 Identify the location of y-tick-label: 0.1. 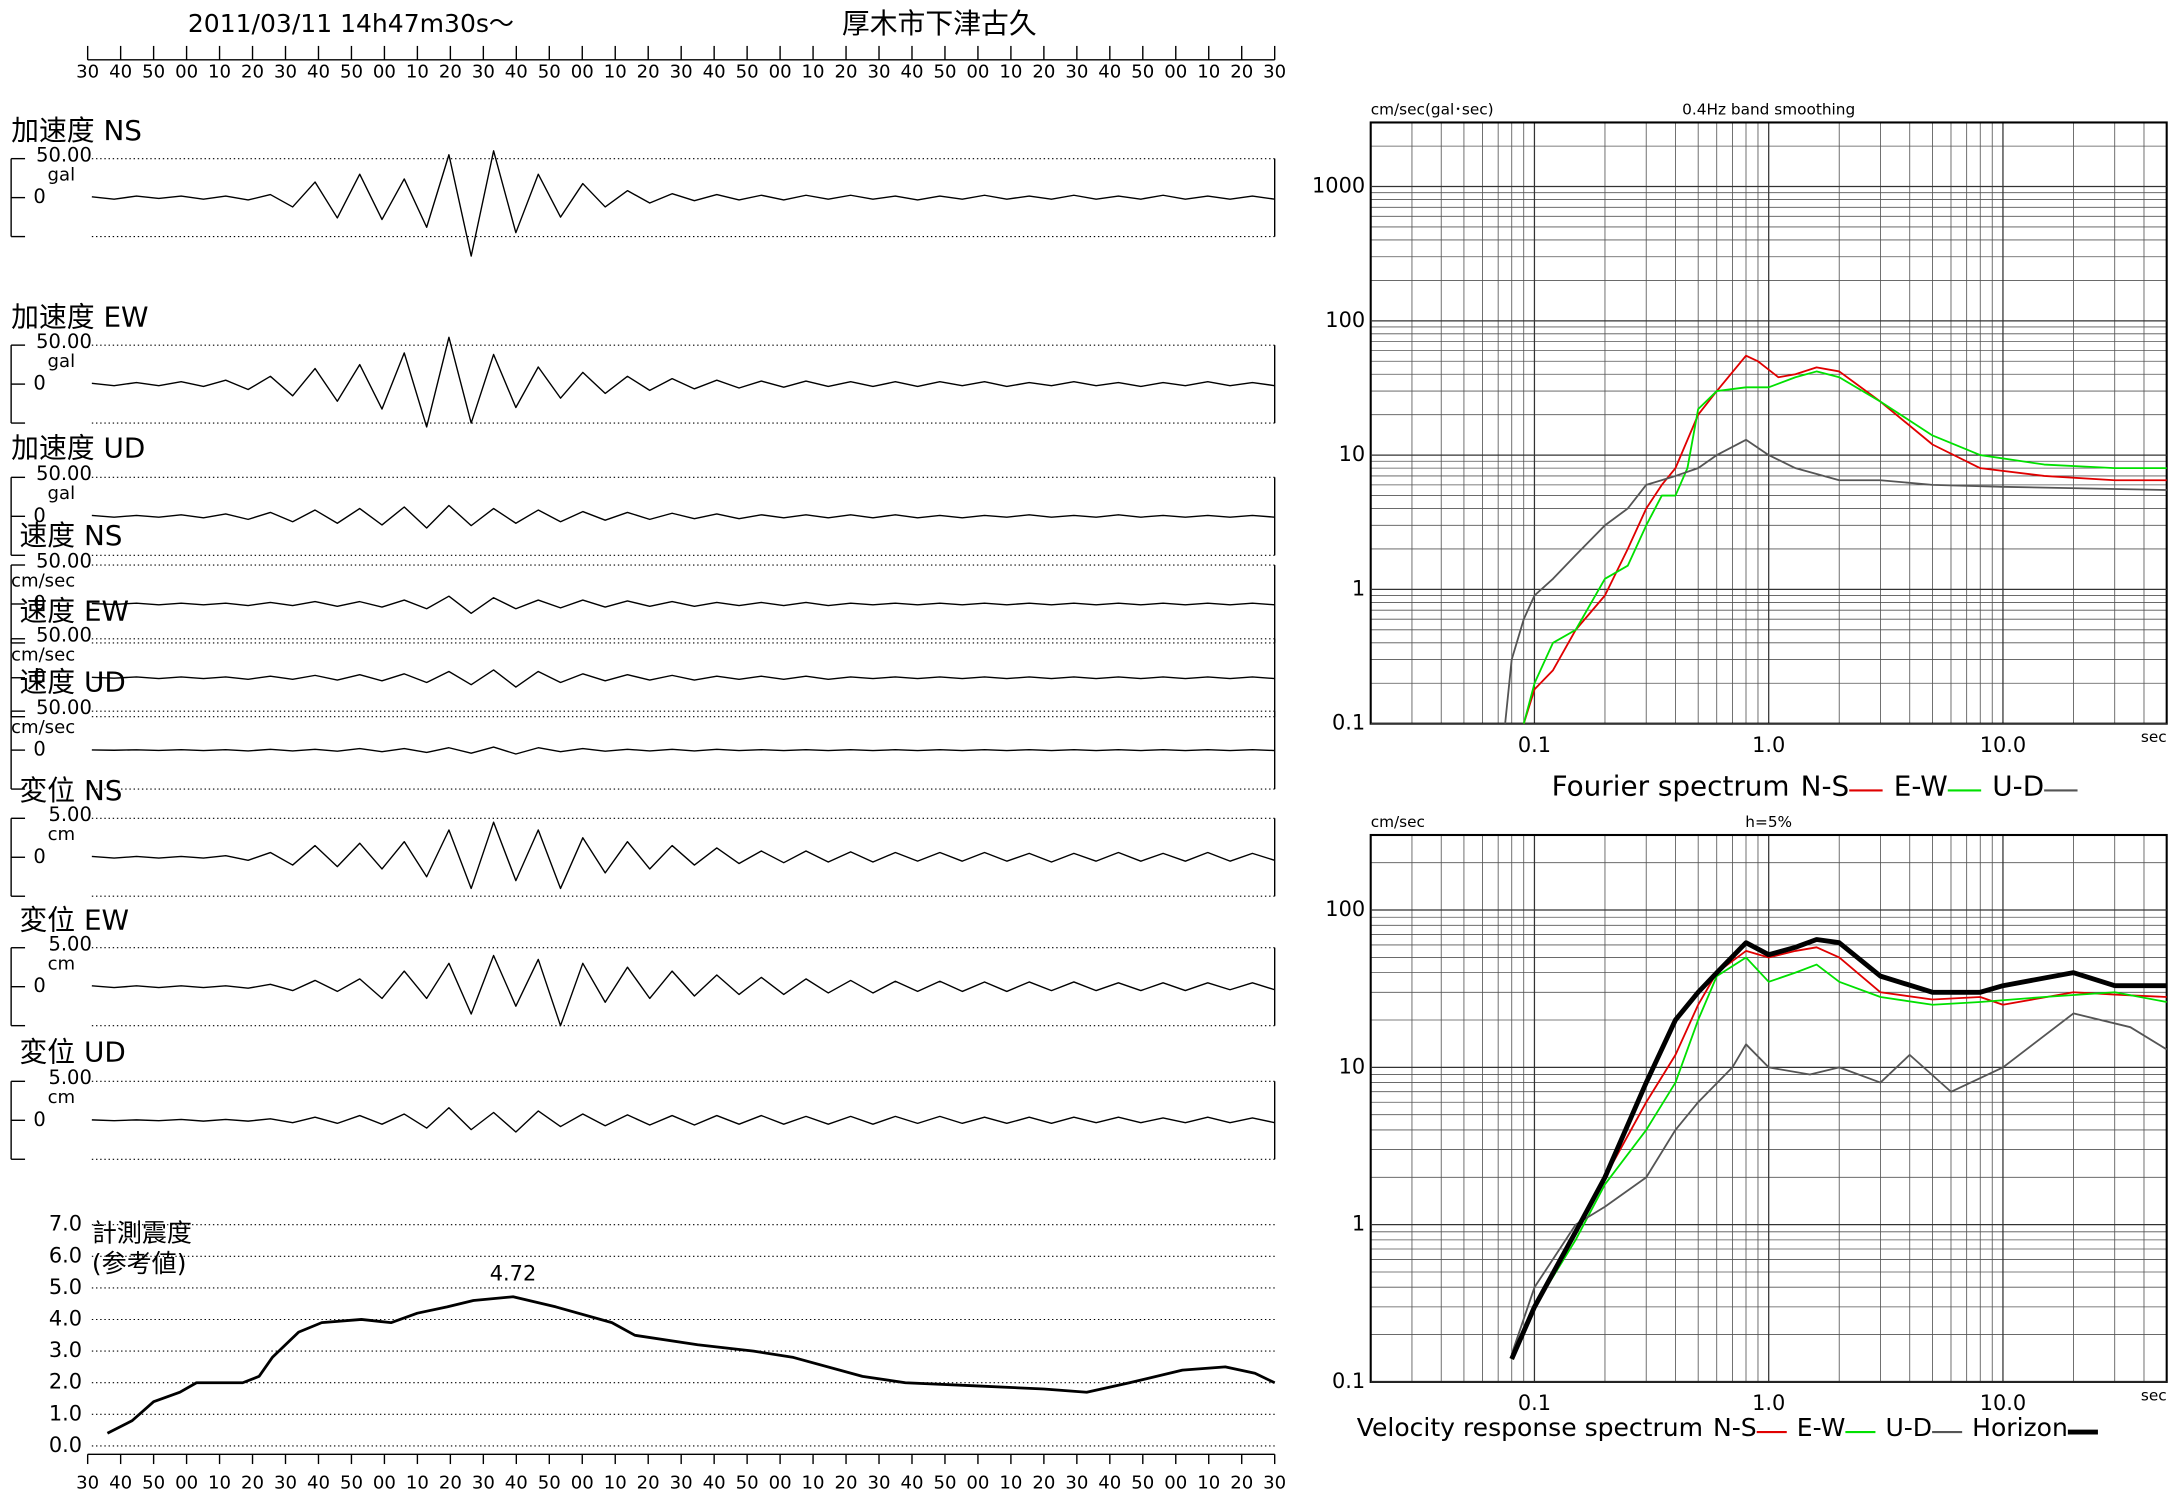
(1348, 1381).